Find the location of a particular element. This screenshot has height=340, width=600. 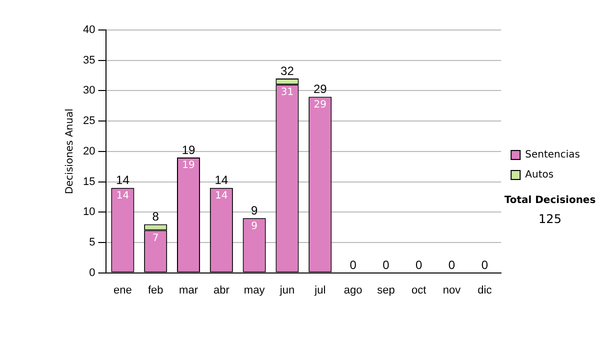

total-label: 9 is located at coordinates (254, 210).